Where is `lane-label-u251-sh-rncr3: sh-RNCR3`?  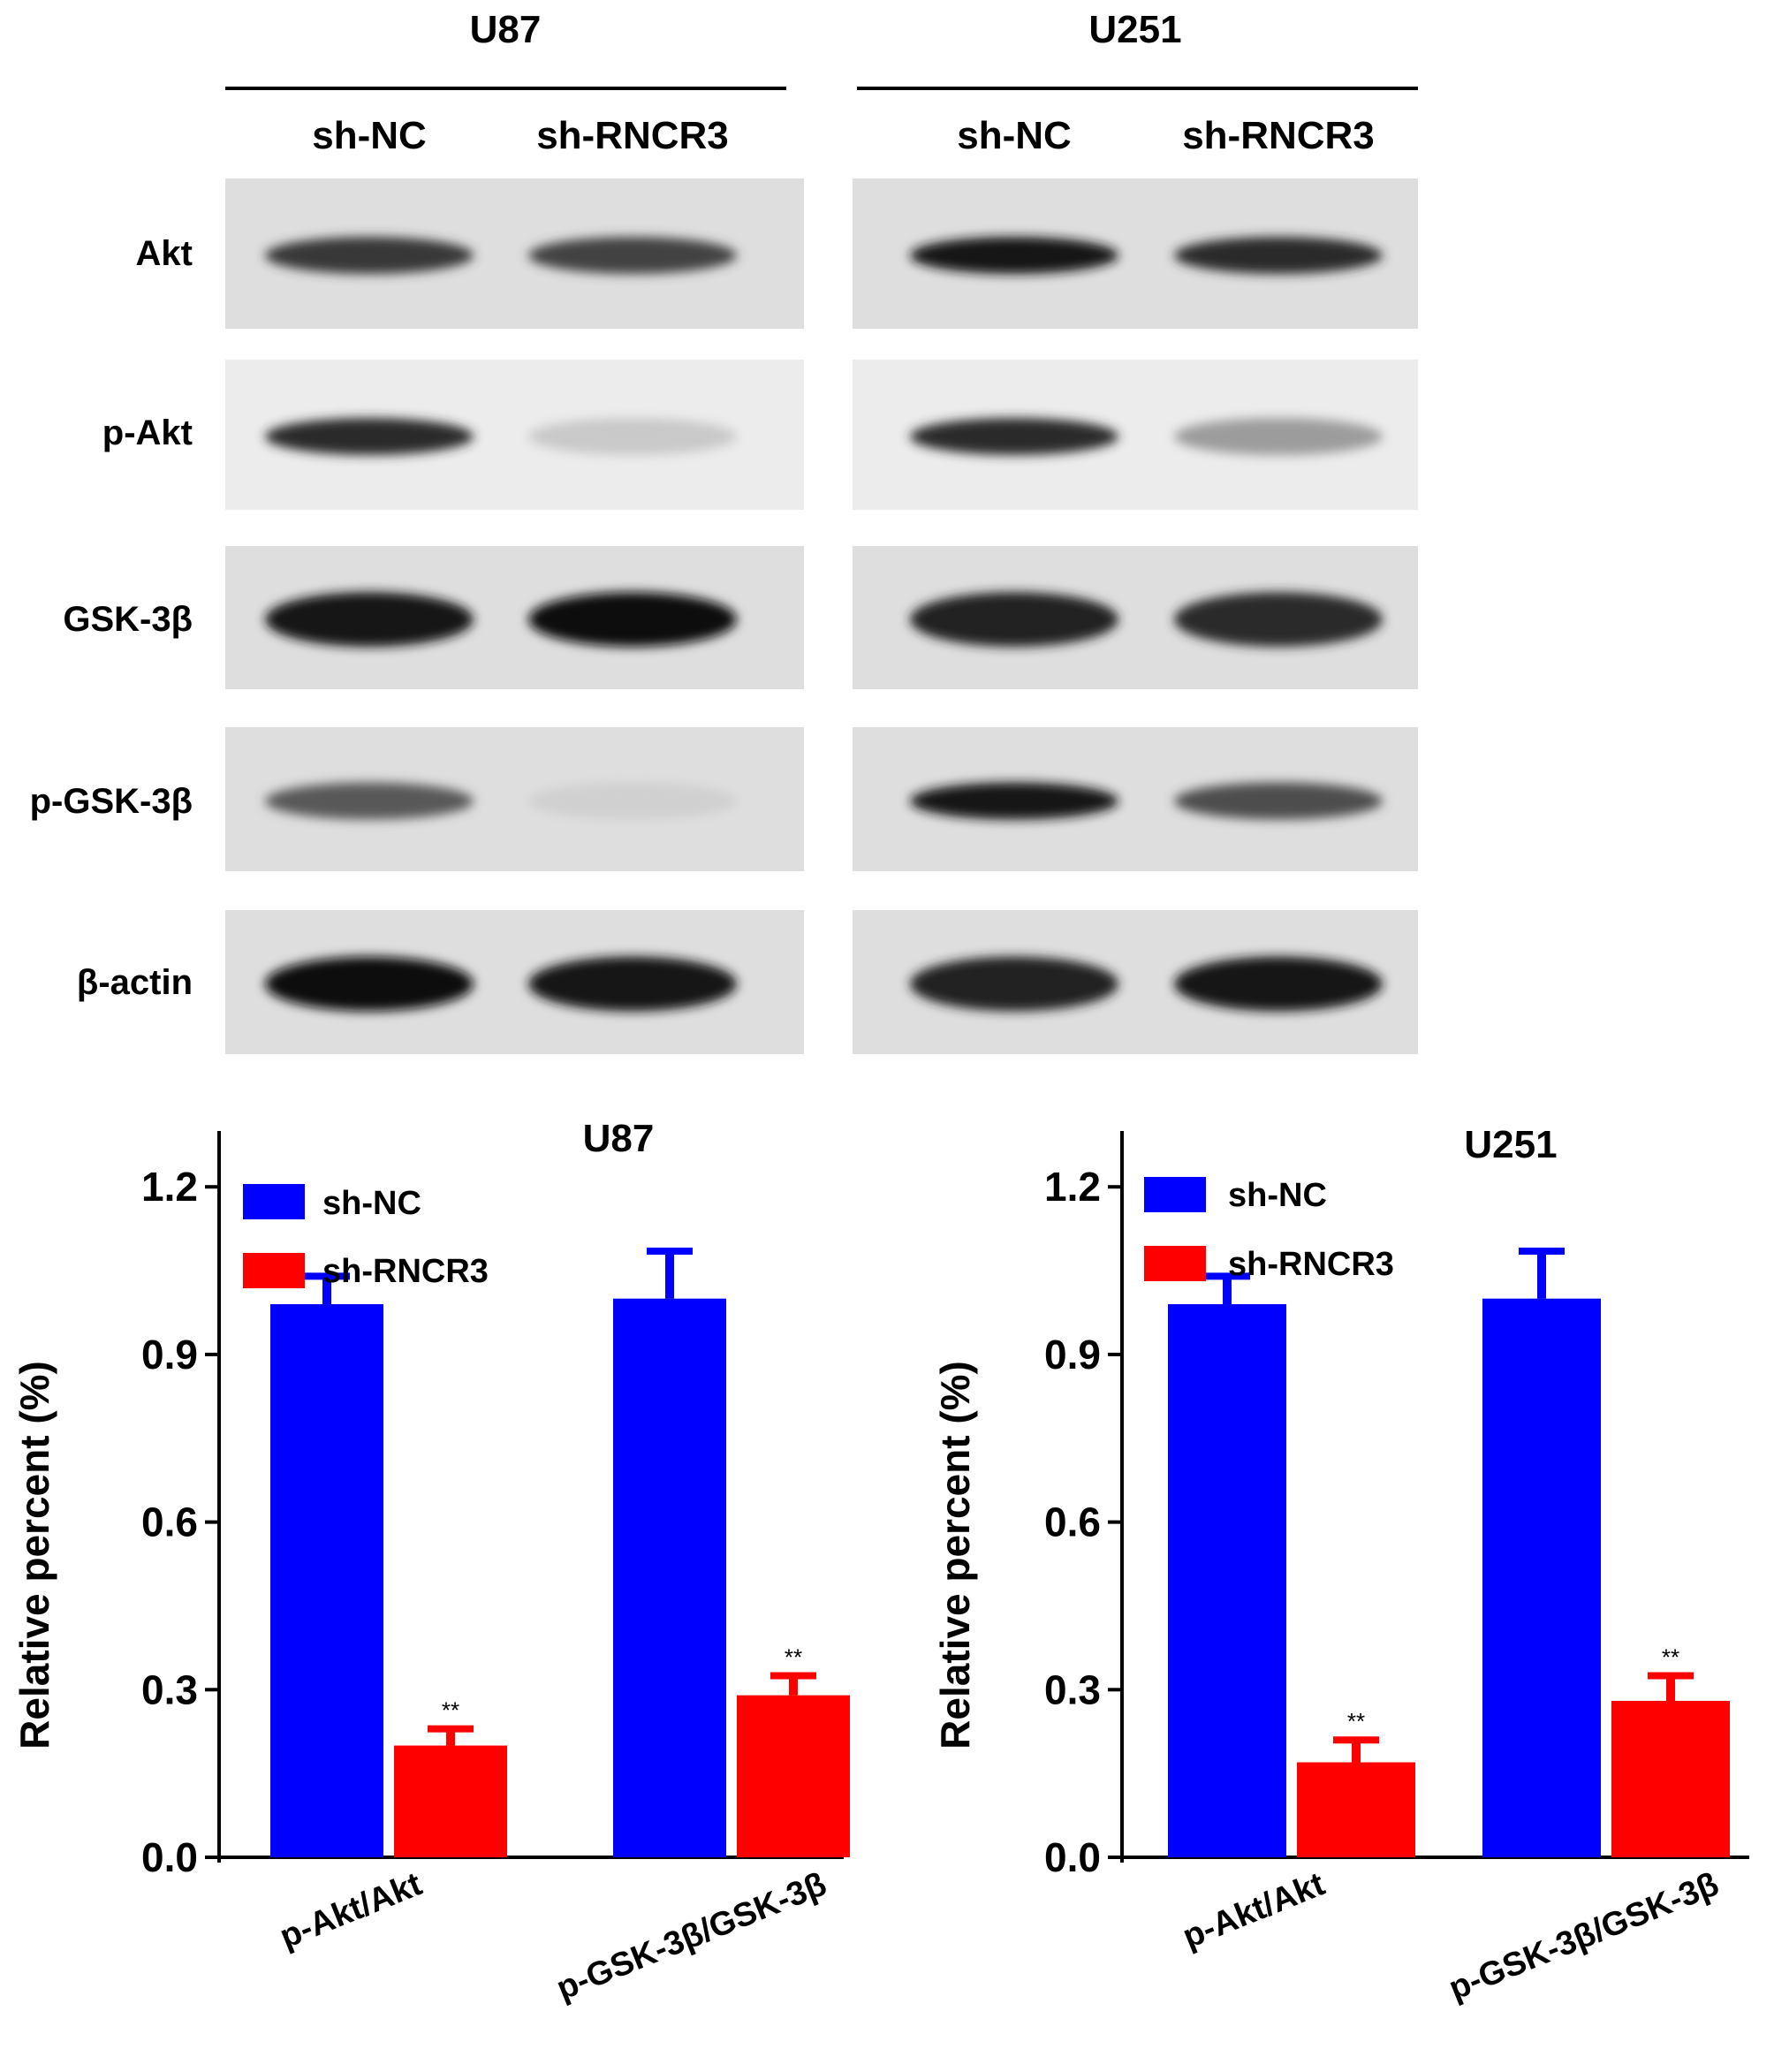 lane-label-u251-sh-rncr3: sh-RNCR3 is located at coordinates (1278, 135).